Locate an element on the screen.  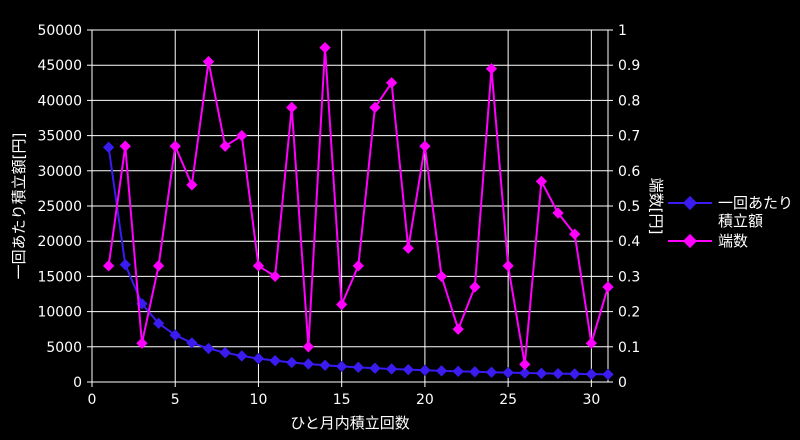
x-tick-label: 5 is located at coordinates (175, 400).